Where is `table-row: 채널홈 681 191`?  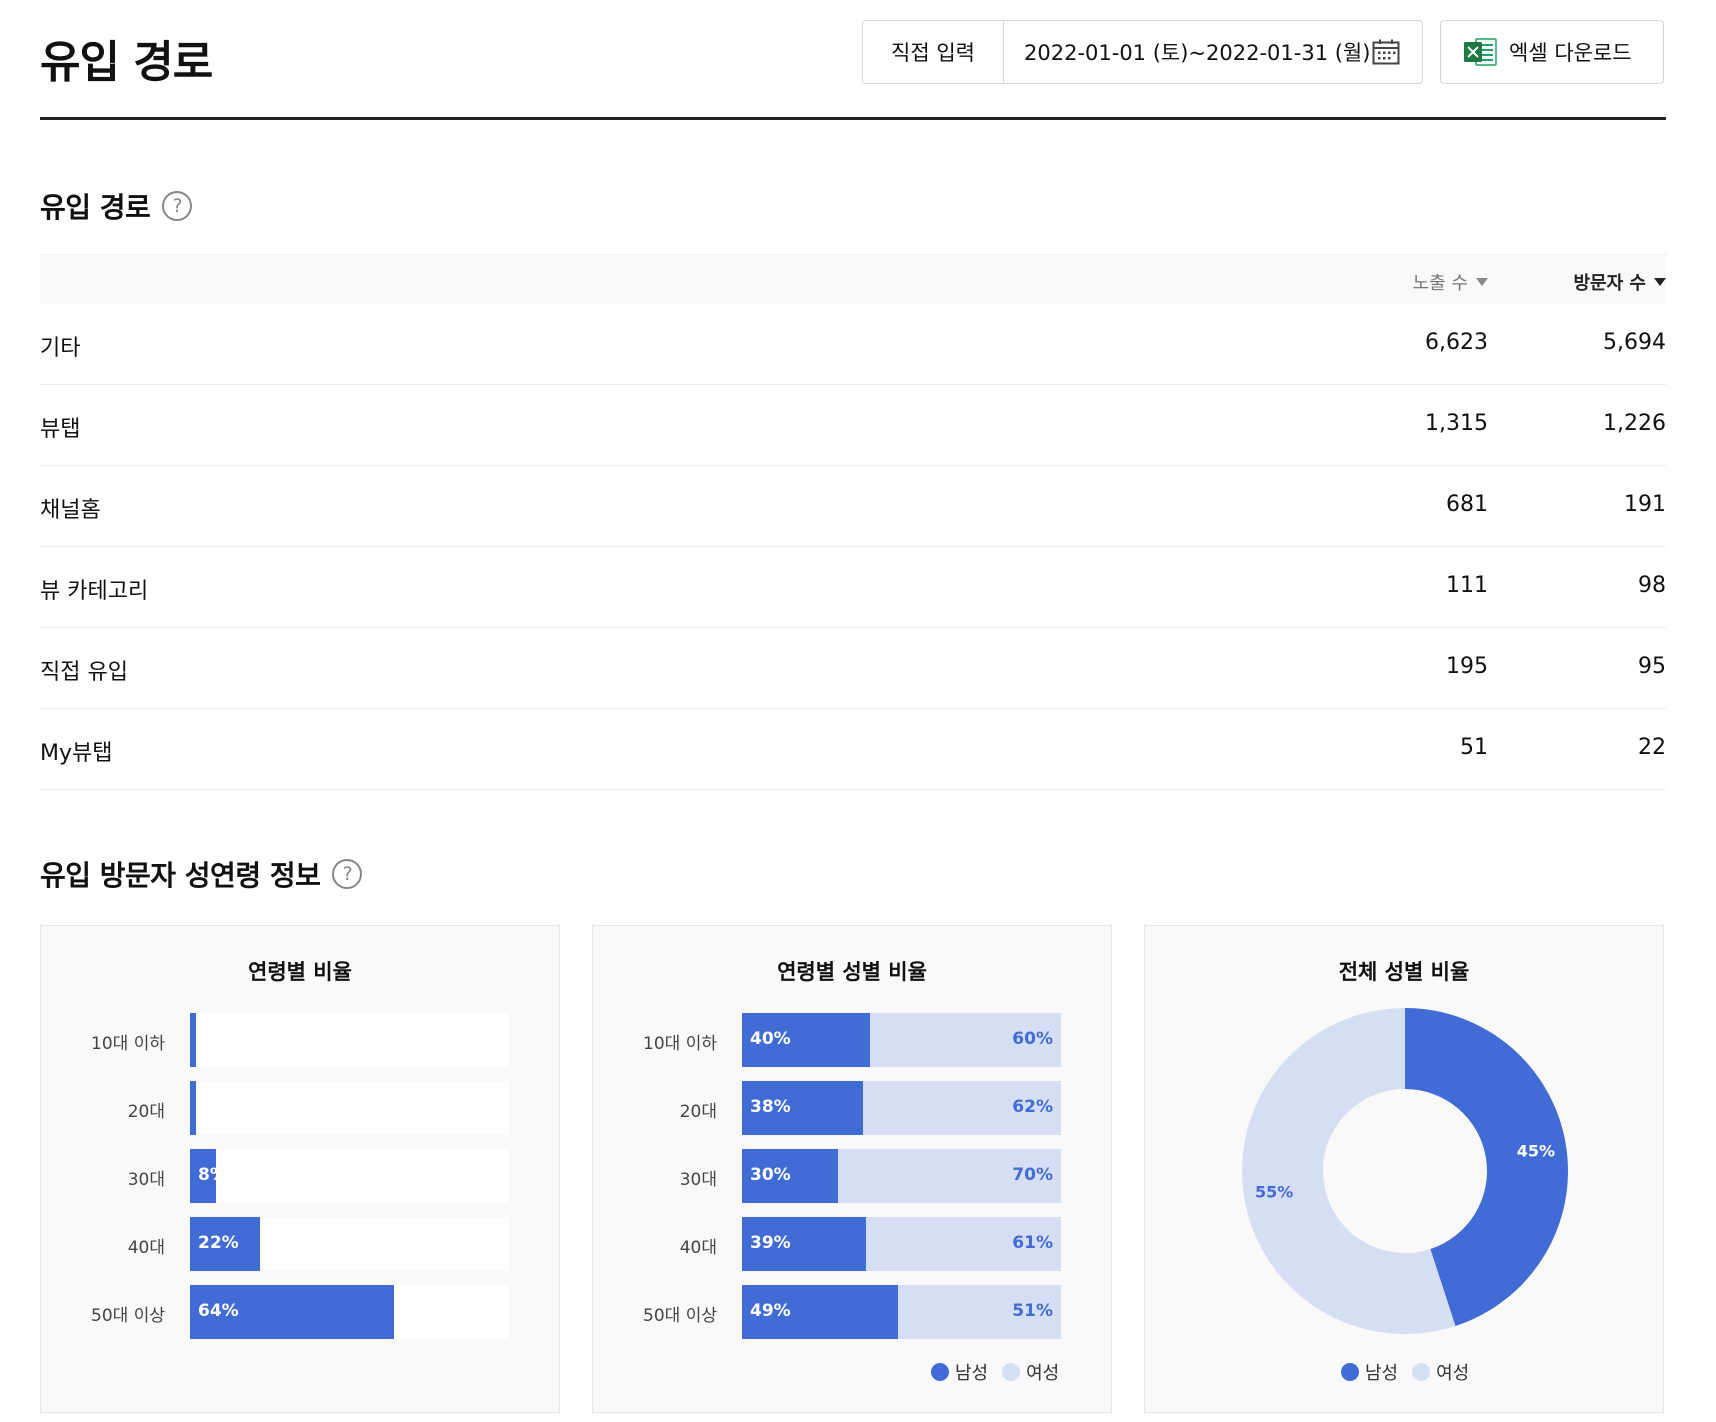
table-row: 채널홈 681 191 is located at coordinates (853, 506).